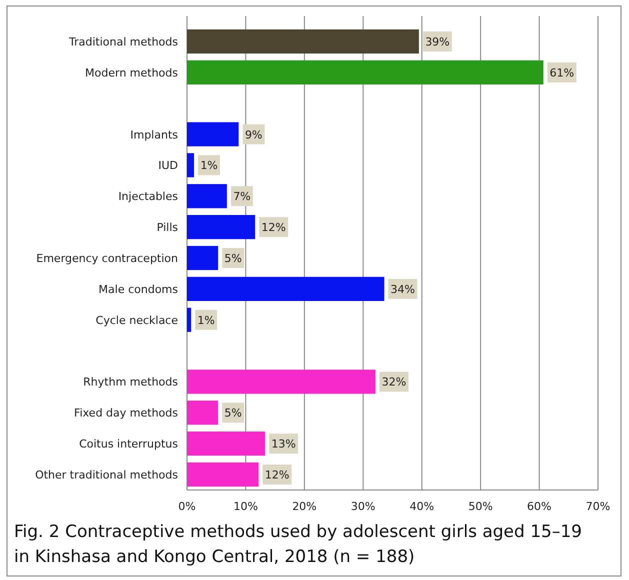 The height and width of the screenshot is (580, 629). Describe the element at coordinates (437, 41) in the screenshot. I see `data-label: 39%` at that location.